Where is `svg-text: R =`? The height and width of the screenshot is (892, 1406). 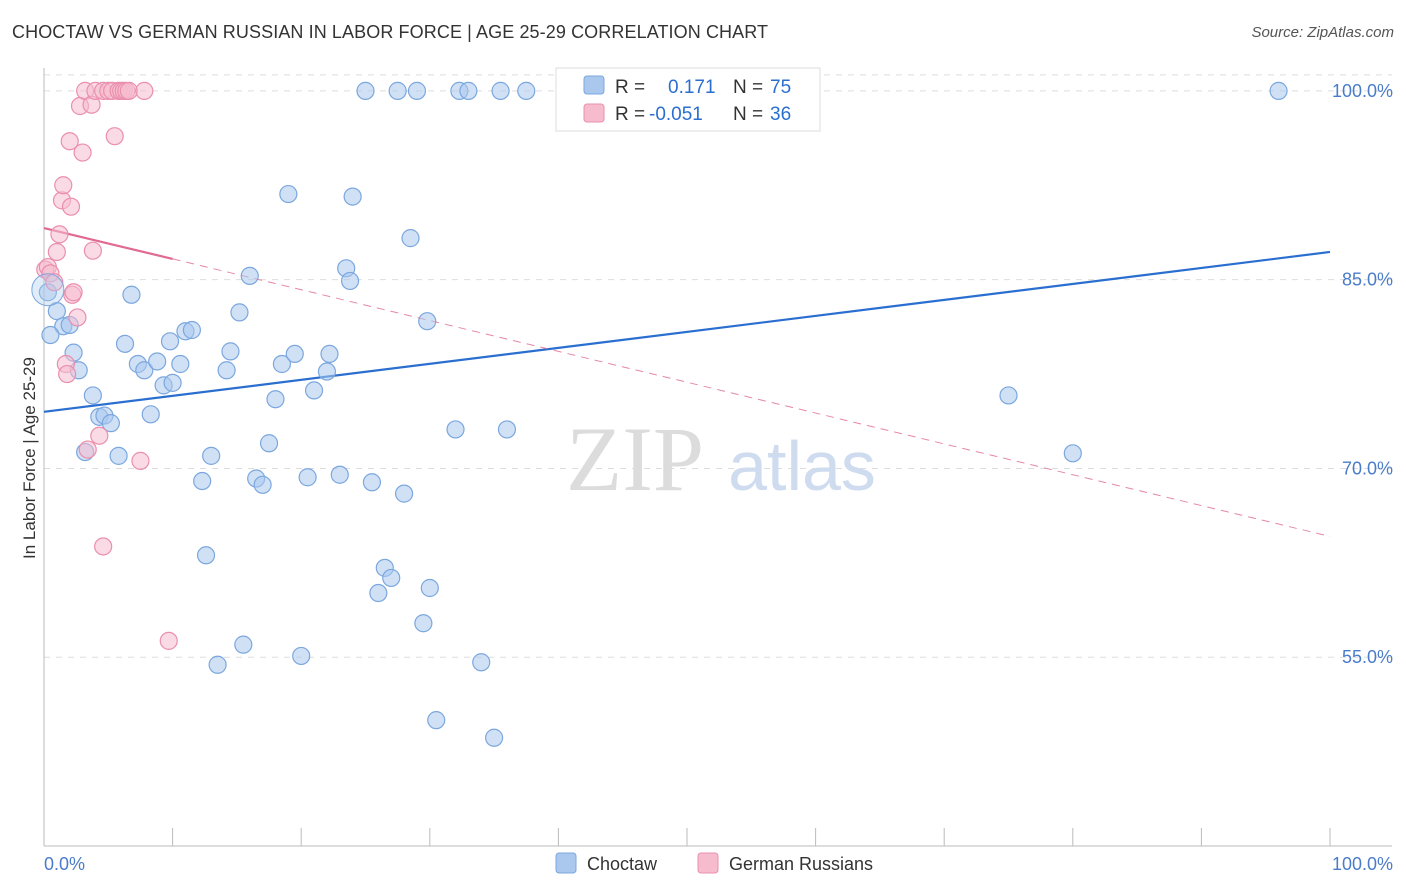 svg-text: R = is located at coordinates (630, 87).